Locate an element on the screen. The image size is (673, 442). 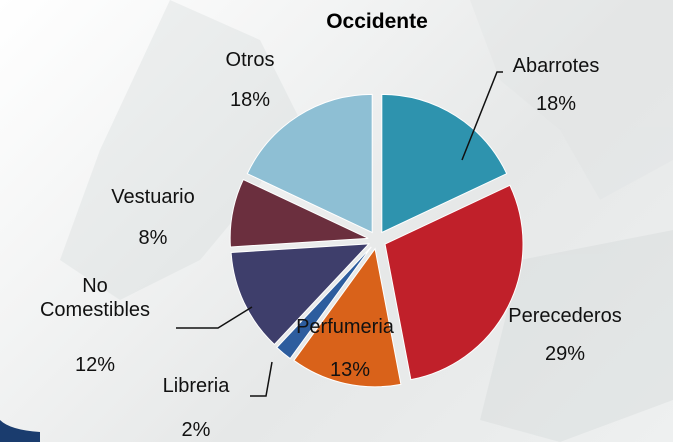
value-label: 29% is located at coordinates (565, 354).